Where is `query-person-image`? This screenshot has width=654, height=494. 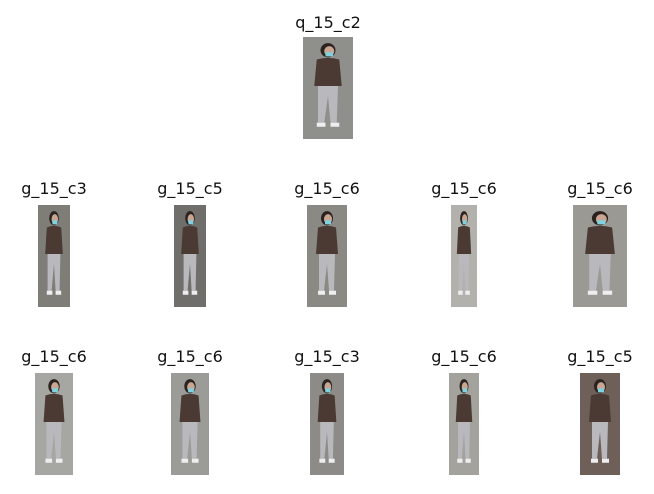
query-person-image is located at coordinates (328, 88).